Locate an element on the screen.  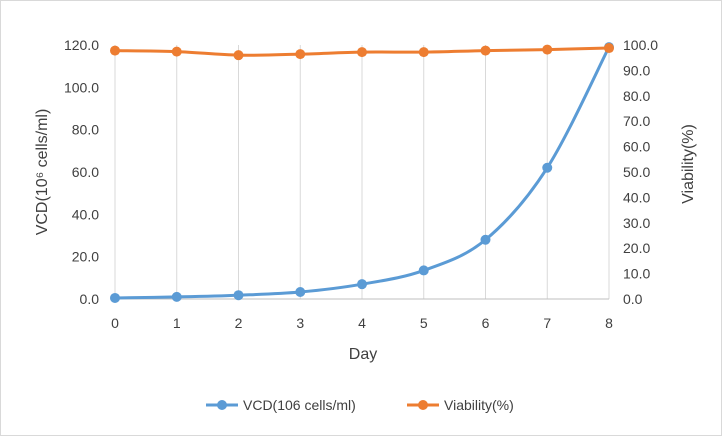
y2-tick-label: 30.0 is located at coordinates (636, 223).